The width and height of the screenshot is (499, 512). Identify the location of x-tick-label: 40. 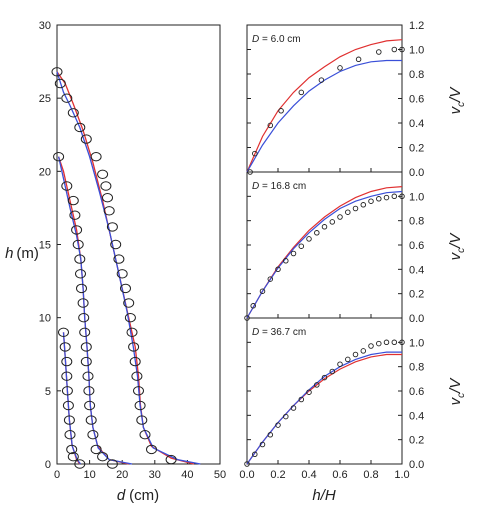
(187, 475).